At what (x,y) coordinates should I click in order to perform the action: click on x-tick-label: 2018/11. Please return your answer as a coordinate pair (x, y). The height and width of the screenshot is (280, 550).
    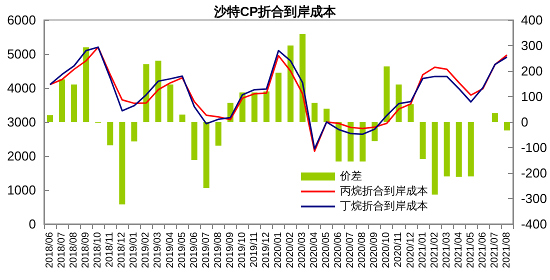
    Looking at the image, I should click on (110, 250).